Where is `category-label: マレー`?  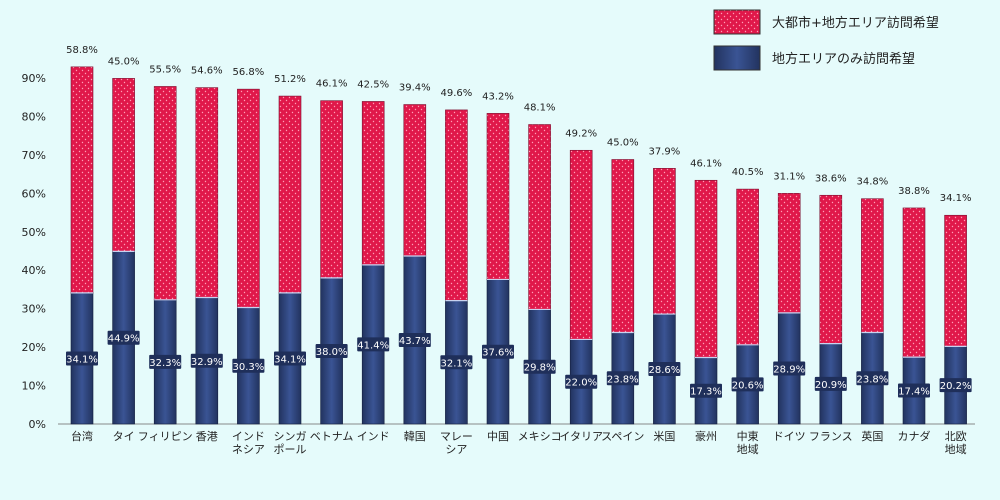
category-label: マレー is located at coordinates (456, 436).